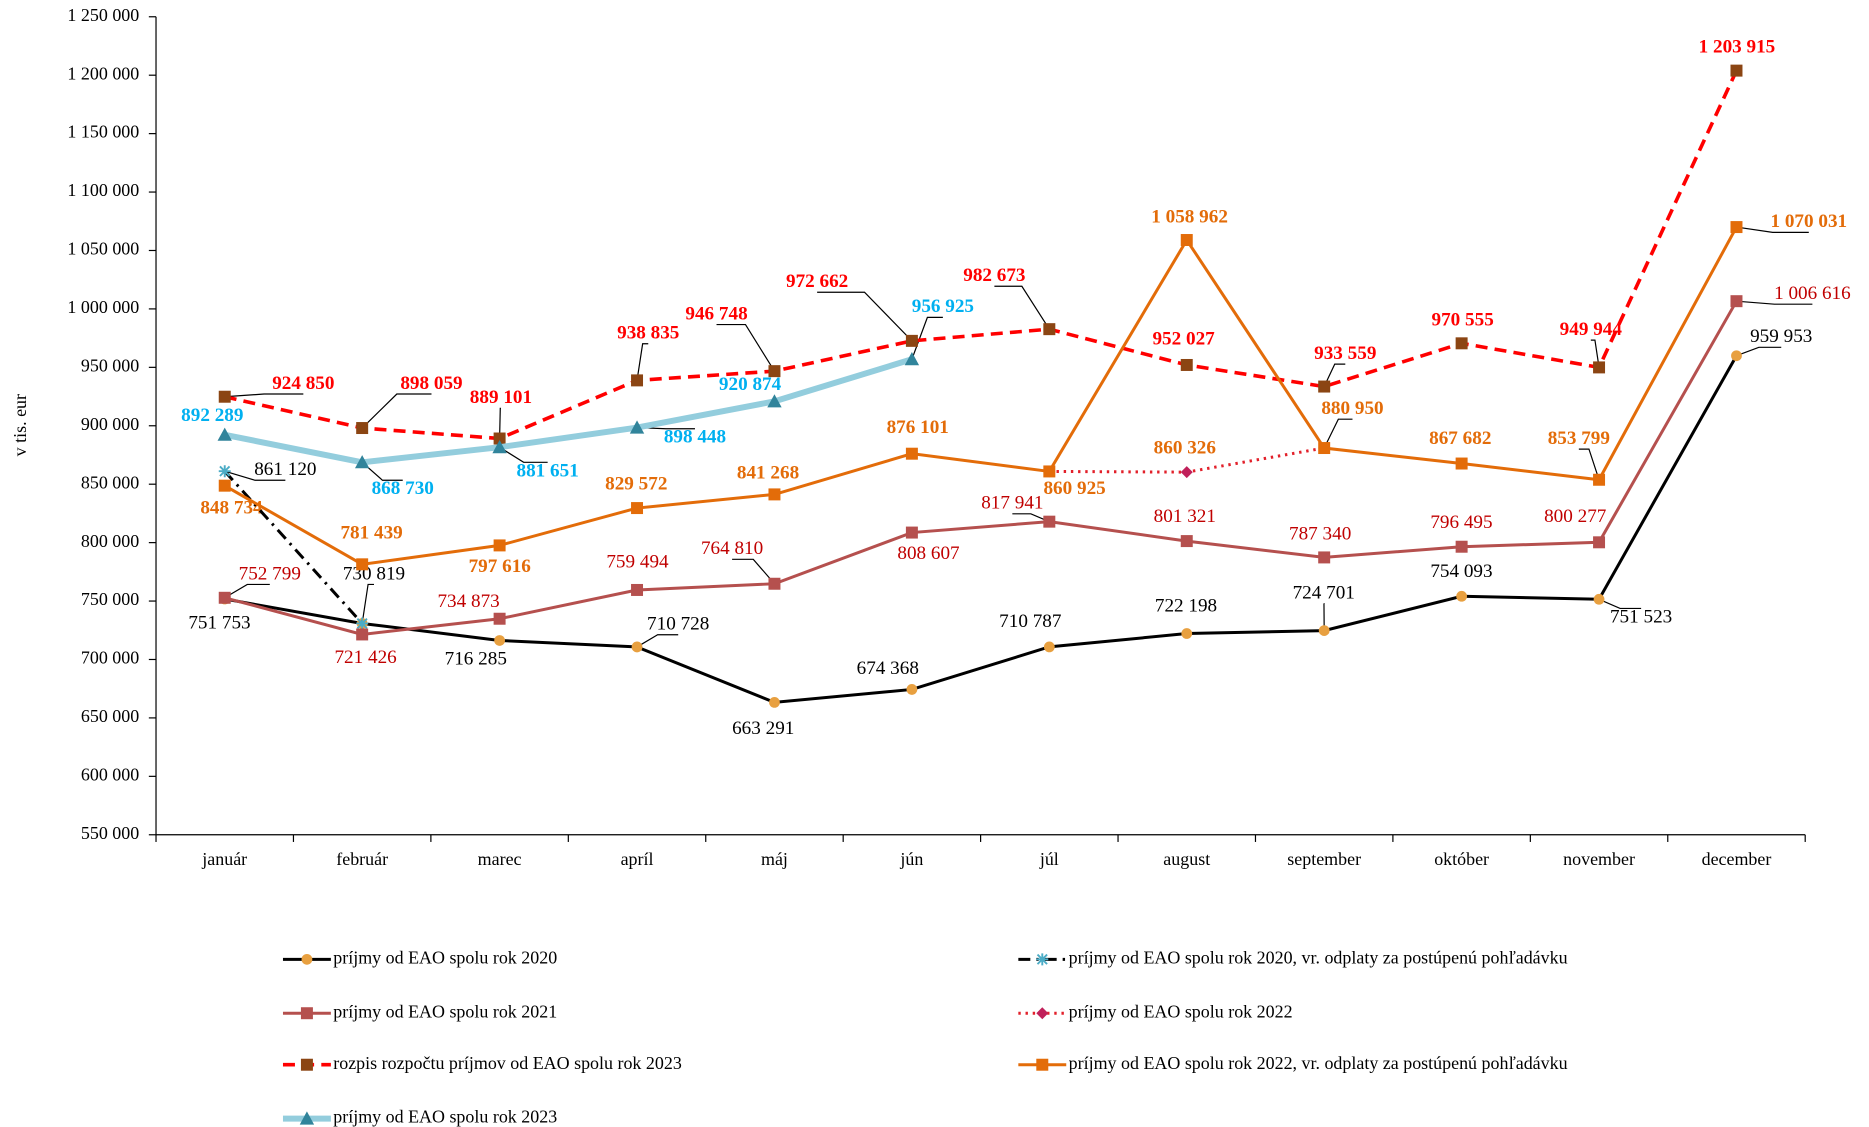 The height and width of the screenshot is (1127, 1869). What do you see at coordinates (1461, 571) in the screenshot?
I see `data-label: 754 093` at bounding box center [1461, 571].